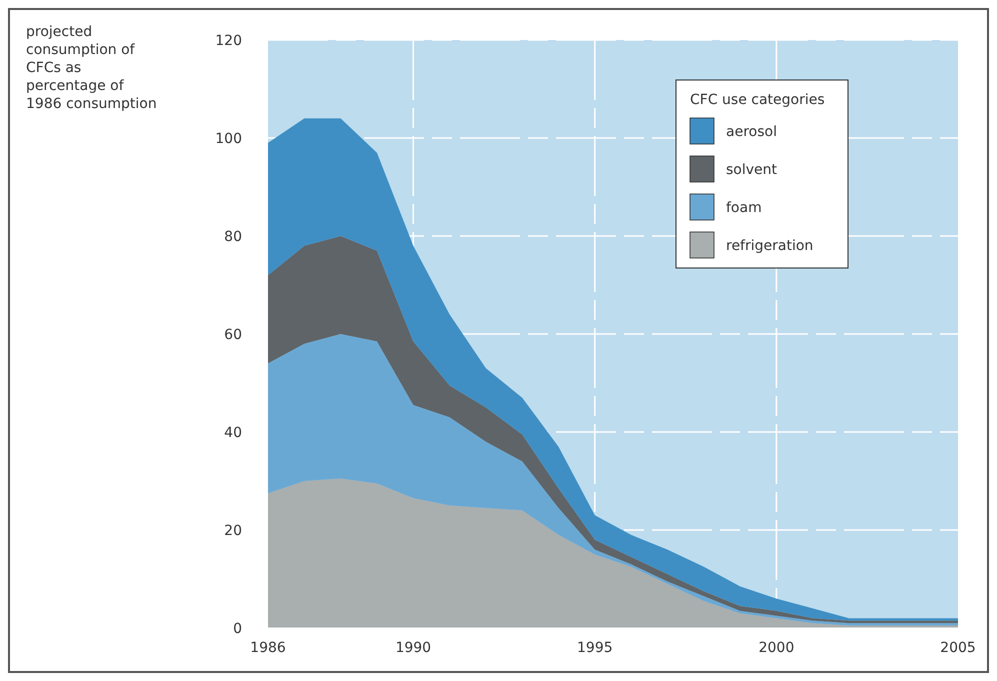  What do you see at coordinates (757, 100) in the screenshot?
I see `legend-title: CFC use categories` at bounding box center [757, 100].